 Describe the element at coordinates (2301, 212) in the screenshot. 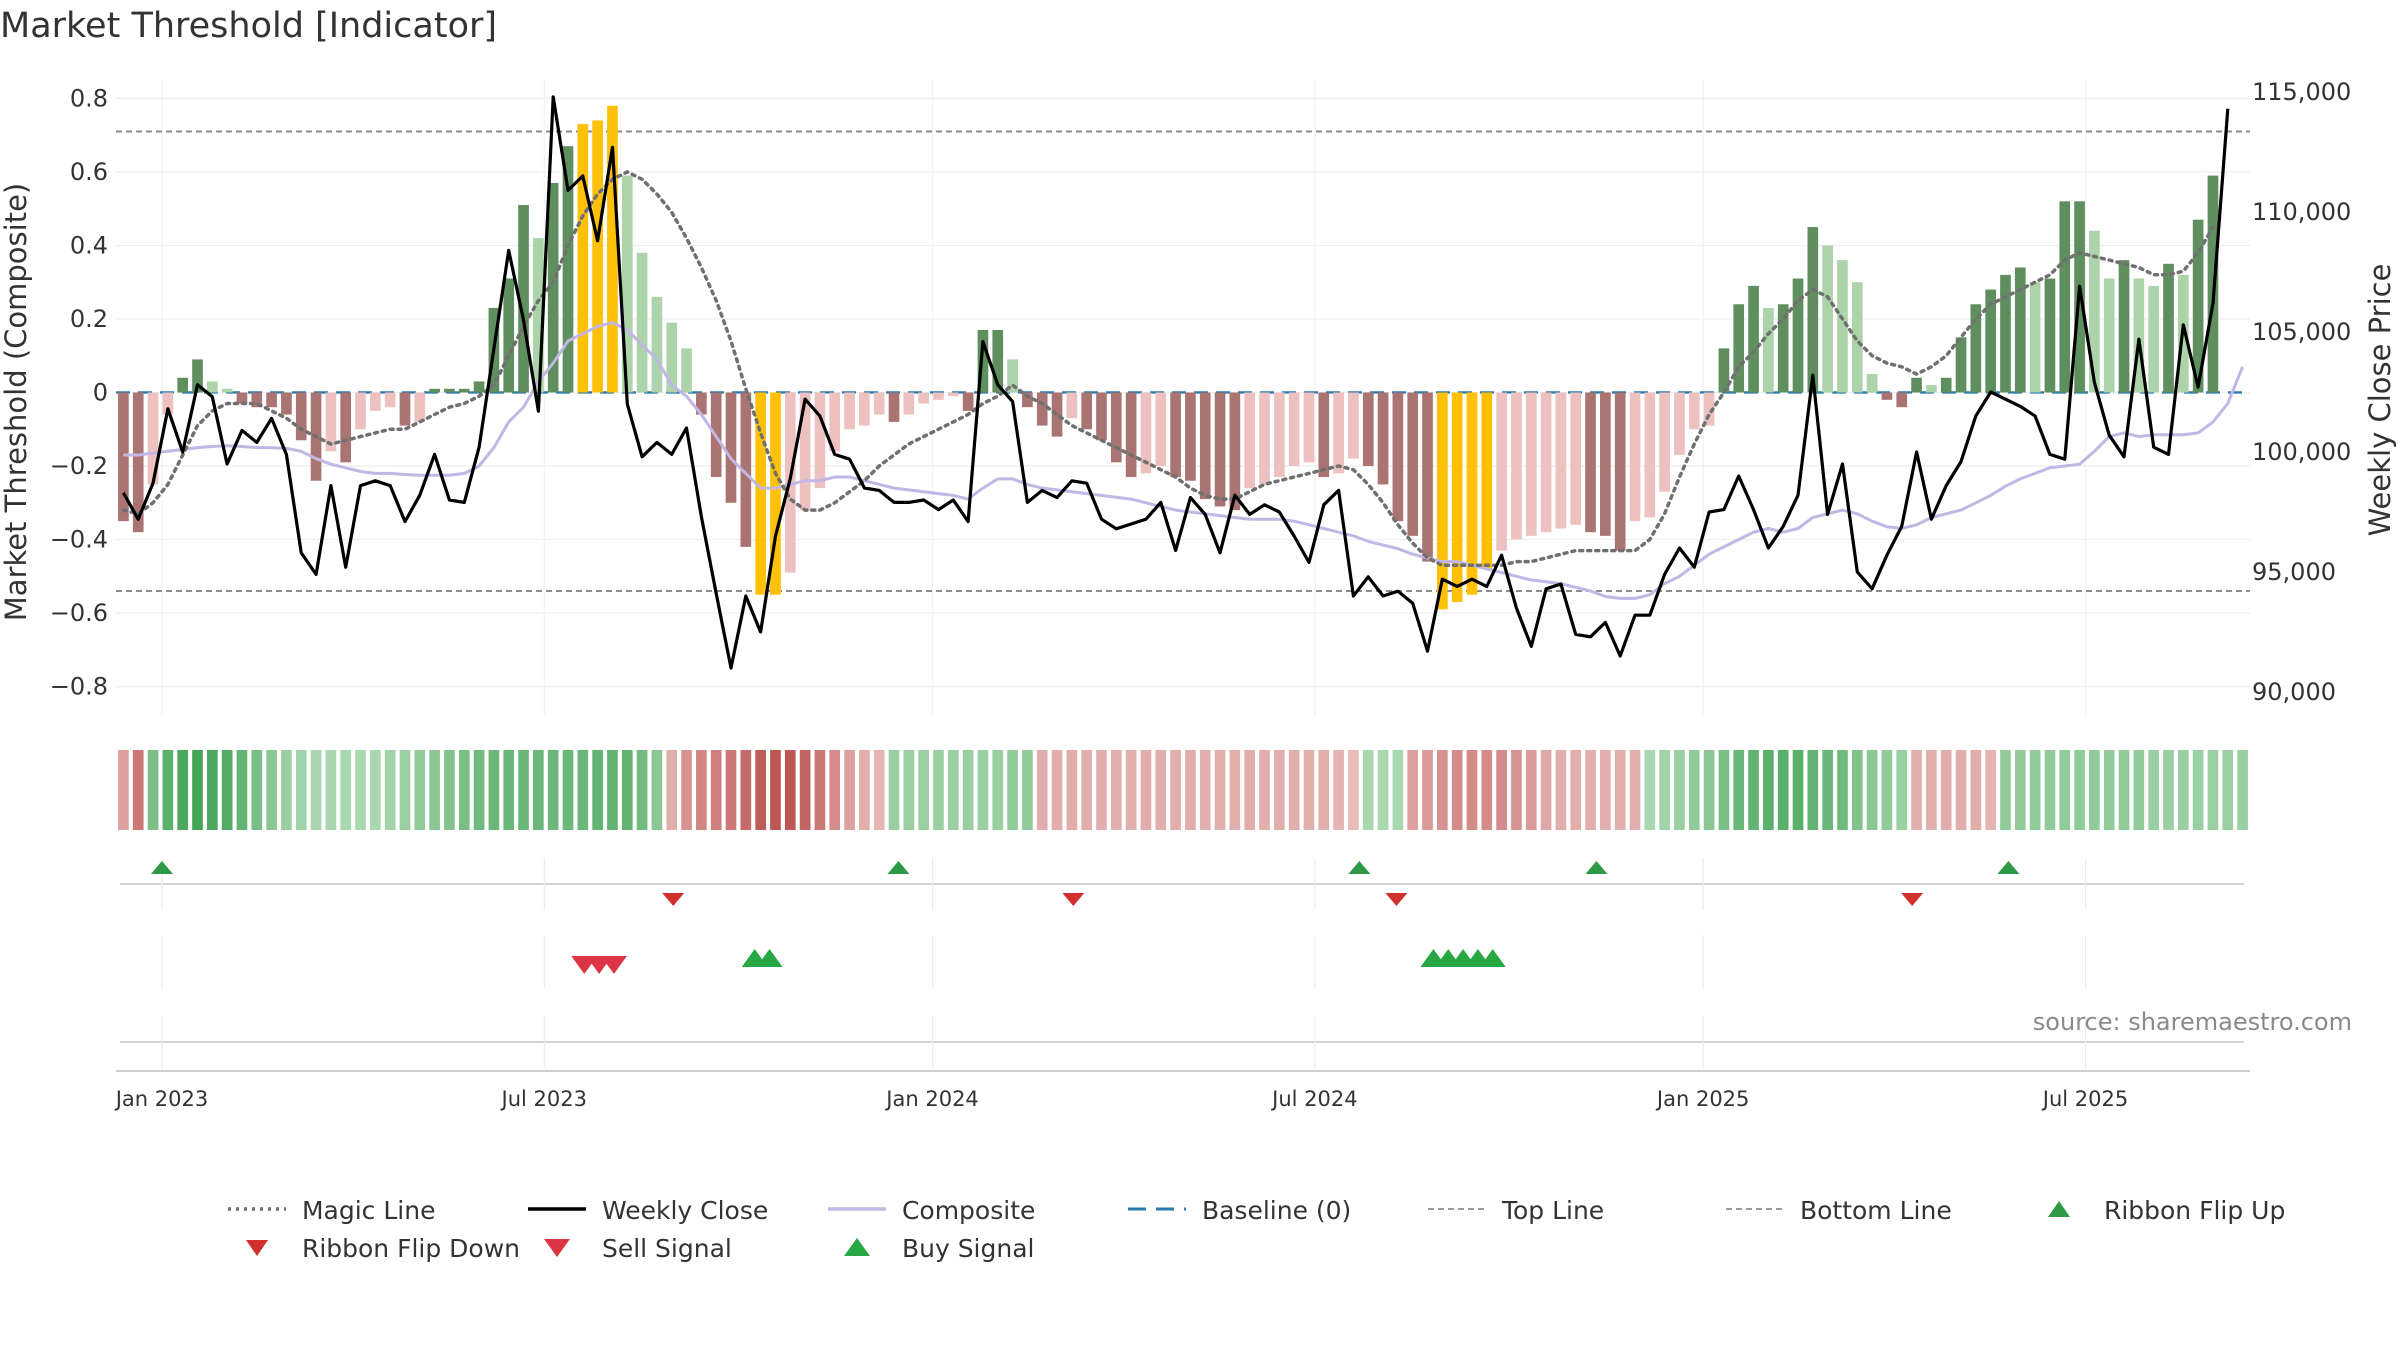

I see `y-tick-right-label: 110,000` at that location.